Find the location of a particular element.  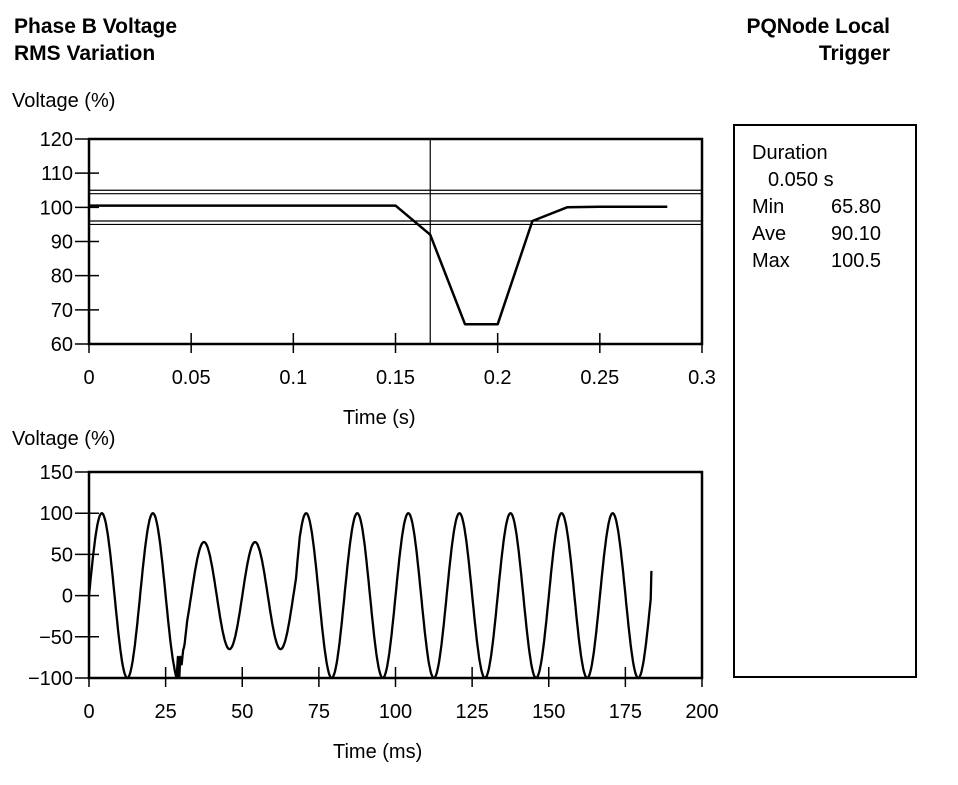

rms-x-tick-label: 0.2 is located at coordinates (498, 378).